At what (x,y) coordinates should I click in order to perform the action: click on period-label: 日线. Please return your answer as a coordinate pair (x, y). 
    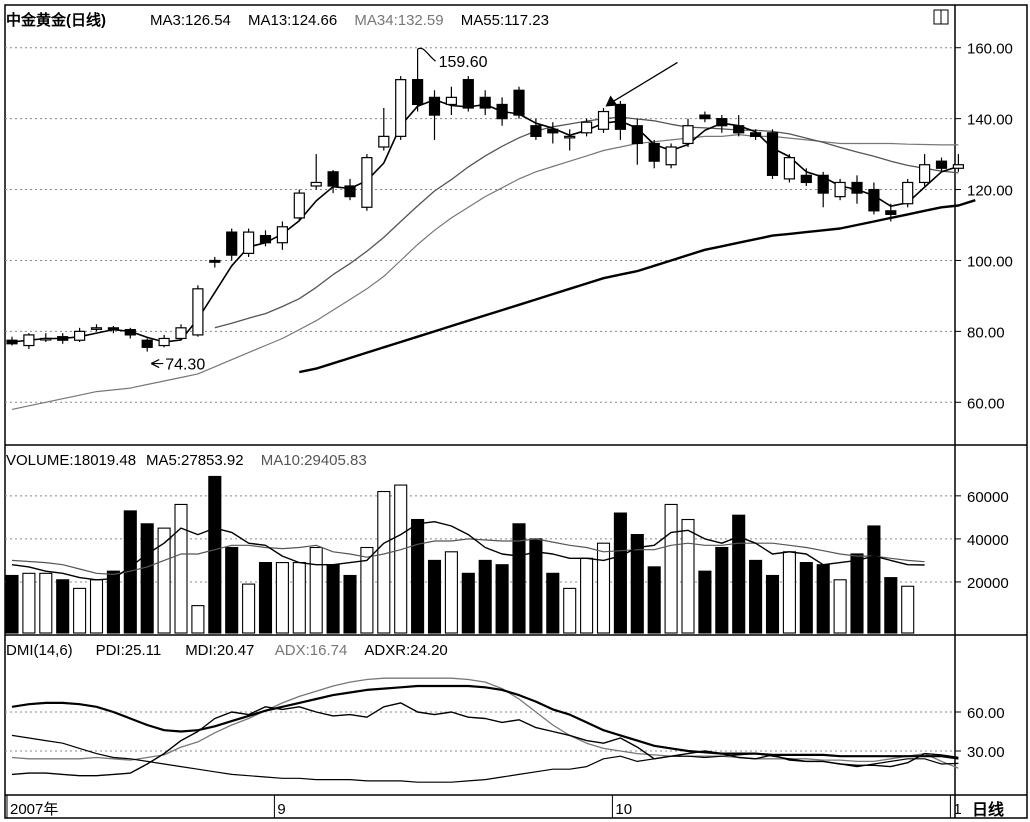
    Looking at the image, I should click on (988, 809).